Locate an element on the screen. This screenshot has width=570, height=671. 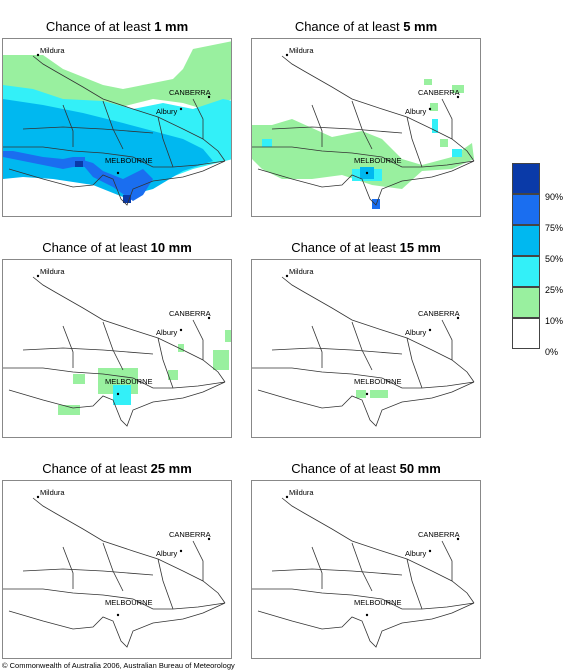
map-50mm: Mildura CANBERRA Albury MELBOURNE is located at coordinates (366, 569).